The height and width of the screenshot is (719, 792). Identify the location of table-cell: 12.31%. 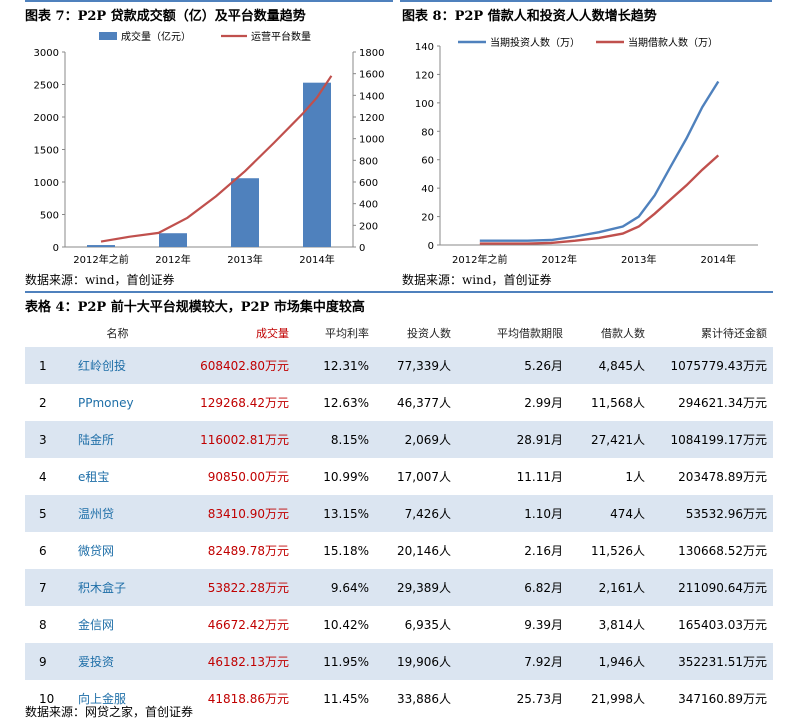
(335, 365).